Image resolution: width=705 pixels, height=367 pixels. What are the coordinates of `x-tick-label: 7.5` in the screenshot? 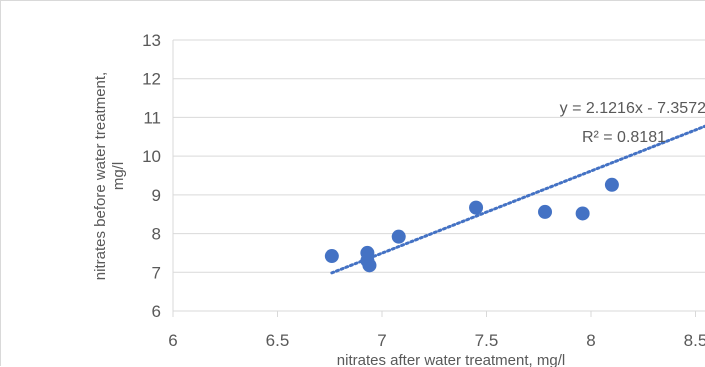 It's located at (487, 340).